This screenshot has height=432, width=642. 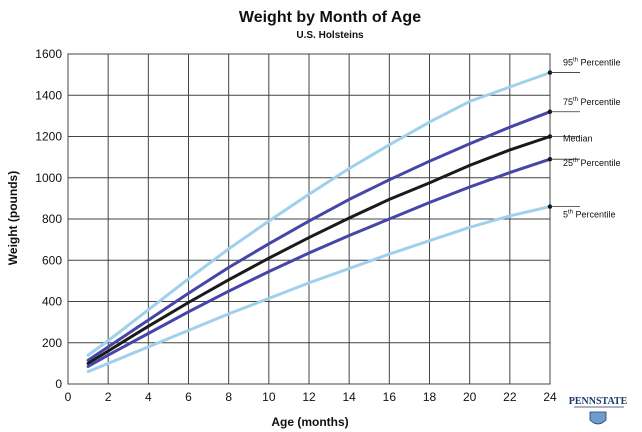 What do you see at coordinates (430, 397) in the screenshot?
I see `x-tick-label: 18` at bounding box center [430, 397].